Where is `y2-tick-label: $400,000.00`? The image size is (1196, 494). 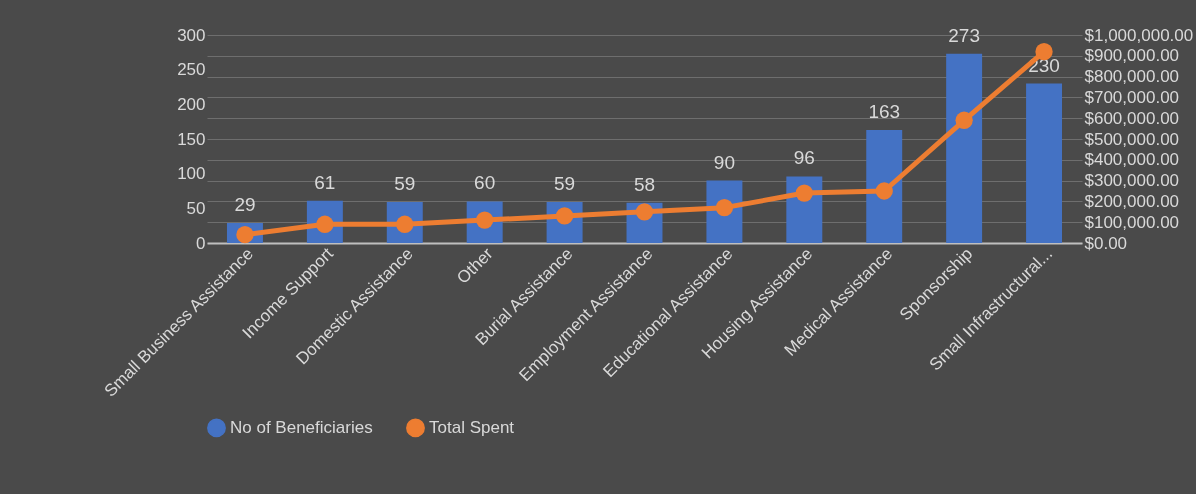 y2-tick-label: $400,000.00 is located at coordinates (1132, 160).